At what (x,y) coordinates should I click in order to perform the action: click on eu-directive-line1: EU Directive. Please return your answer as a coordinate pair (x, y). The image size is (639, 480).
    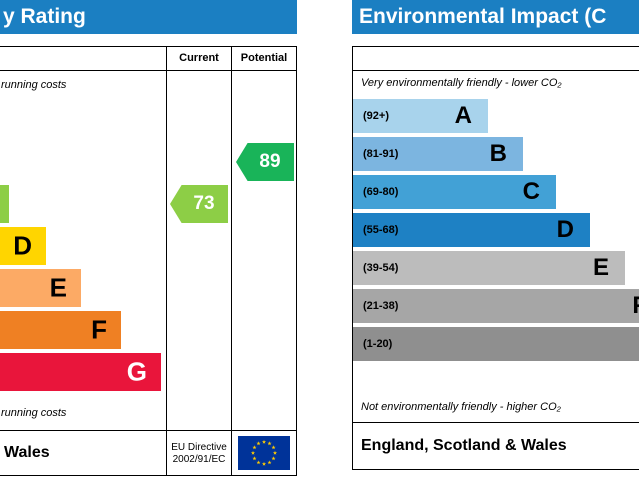
    Looking at the image, I should click on (199, 447).